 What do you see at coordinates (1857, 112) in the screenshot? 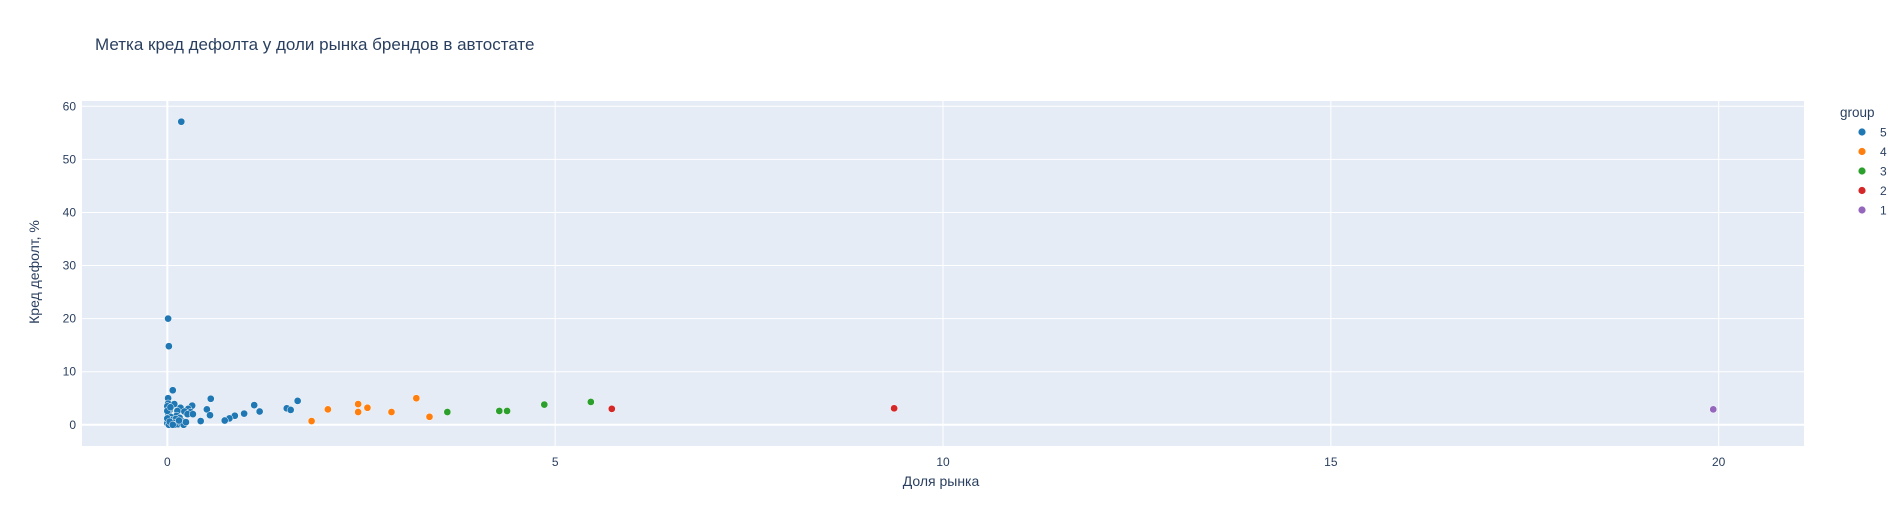
I see `legend-title: group` at bounding box center [1857, 112].